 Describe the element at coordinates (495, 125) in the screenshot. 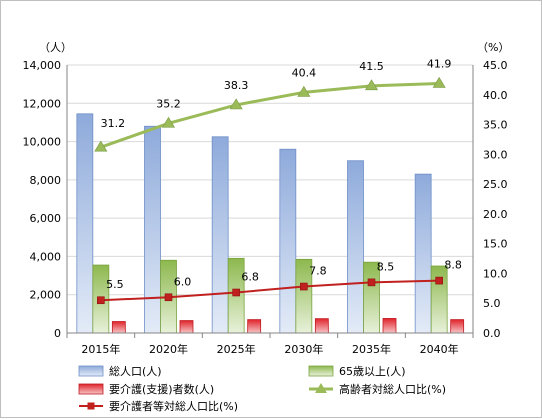

I see `y-right-tick-label: 35.0` at that location.